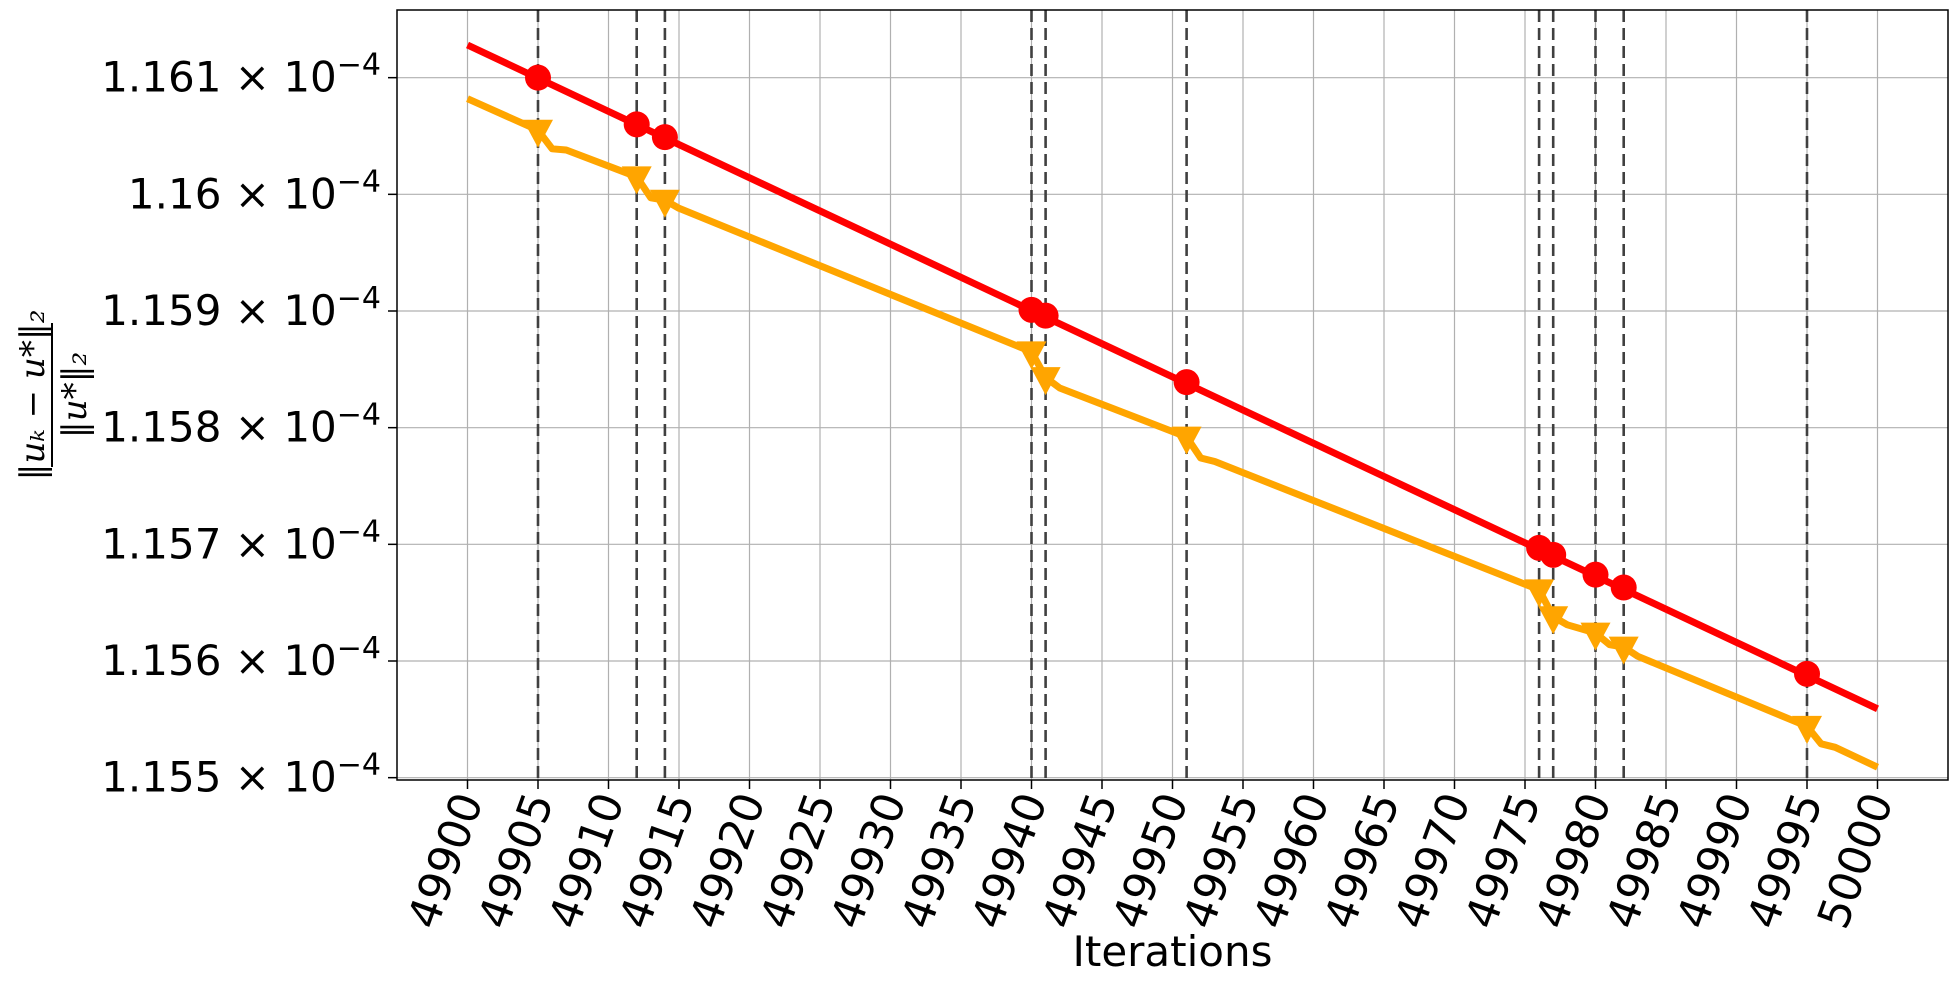 The height and width of the screenshot is (983, 1956). Describe the element at coordinates (241, 541) in the screenshot. I see `y-tick-label: 1.157 × 10−4` at that location.